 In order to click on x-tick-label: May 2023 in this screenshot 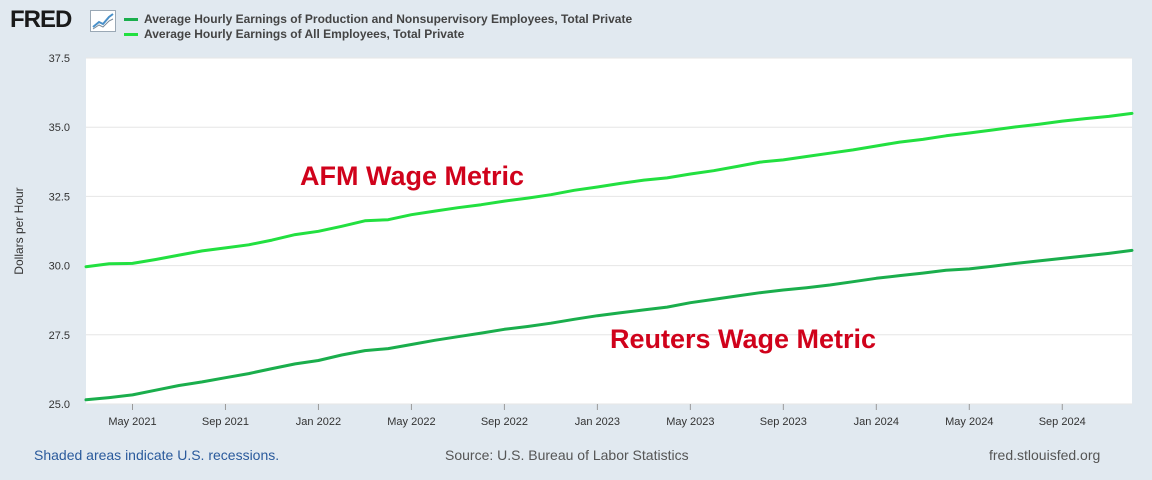, I will do `click(690, 422)`.